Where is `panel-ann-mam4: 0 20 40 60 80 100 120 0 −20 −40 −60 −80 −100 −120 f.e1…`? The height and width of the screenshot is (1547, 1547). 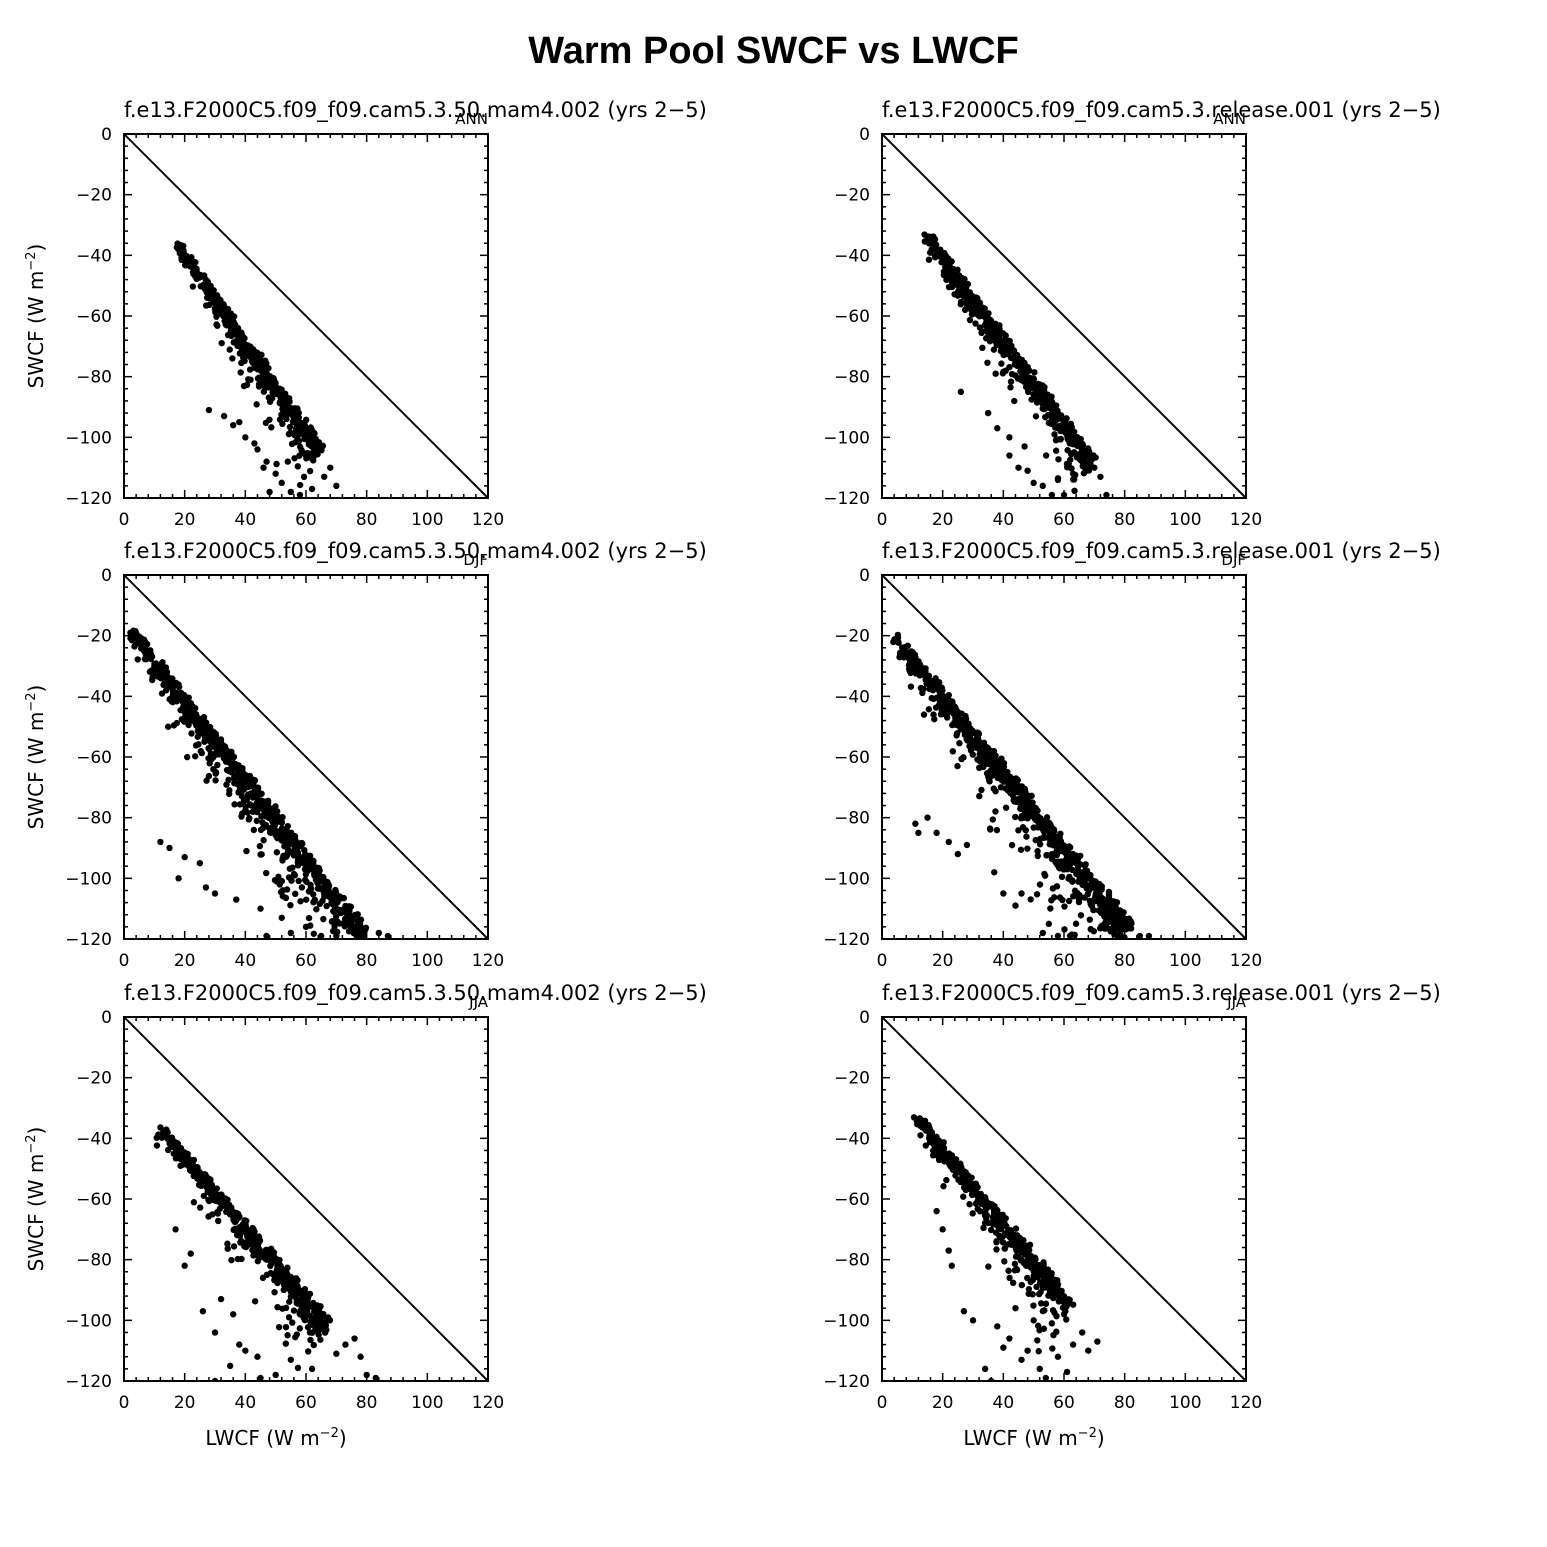
panel-ann-mam4: 0 20 40 60 80 100 120 0 −20 −40 −60 −80 −100 −120 f.e1… is located at coordinates (365, 314).